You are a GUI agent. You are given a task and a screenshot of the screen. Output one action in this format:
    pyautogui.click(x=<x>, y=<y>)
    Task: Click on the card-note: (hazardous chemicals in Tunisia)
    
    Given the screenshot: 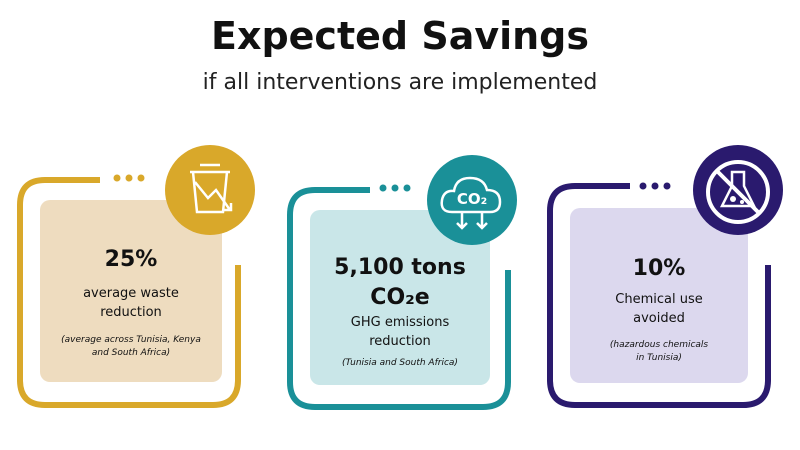 What is the action you would take?
    pyautogui.click(x=659, y=351)
    